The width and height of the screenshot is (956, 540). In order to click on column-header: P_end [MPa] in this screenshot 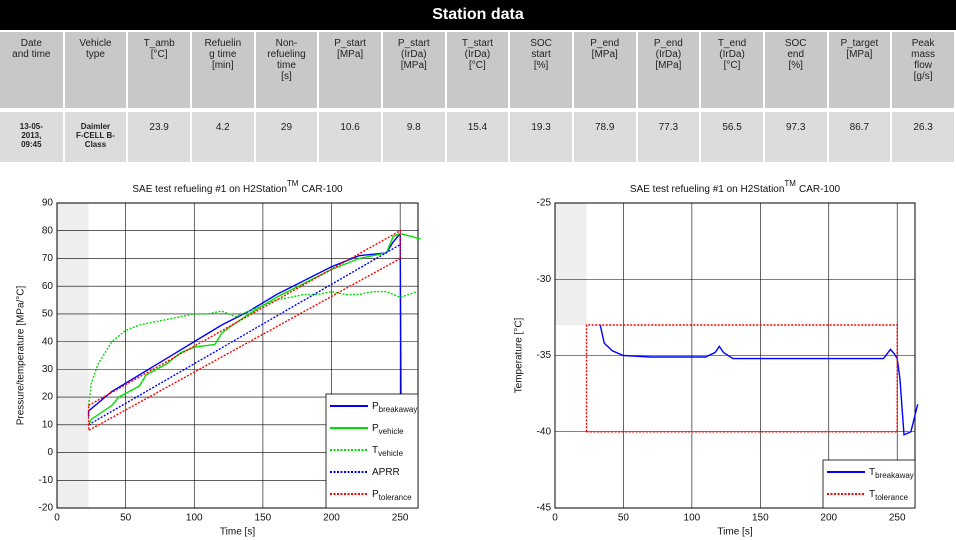, I will do `click(605, 71)`.